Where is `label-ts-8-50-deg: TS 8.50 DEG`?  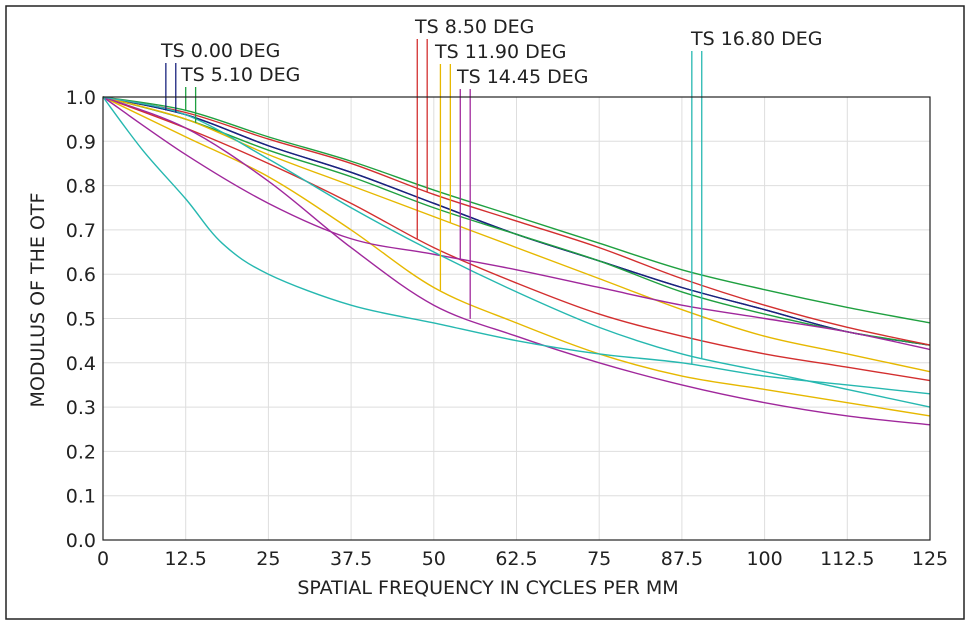
label-ts-8-50-deg: TS 8.50 DEG is located at coordinates (474, 27).